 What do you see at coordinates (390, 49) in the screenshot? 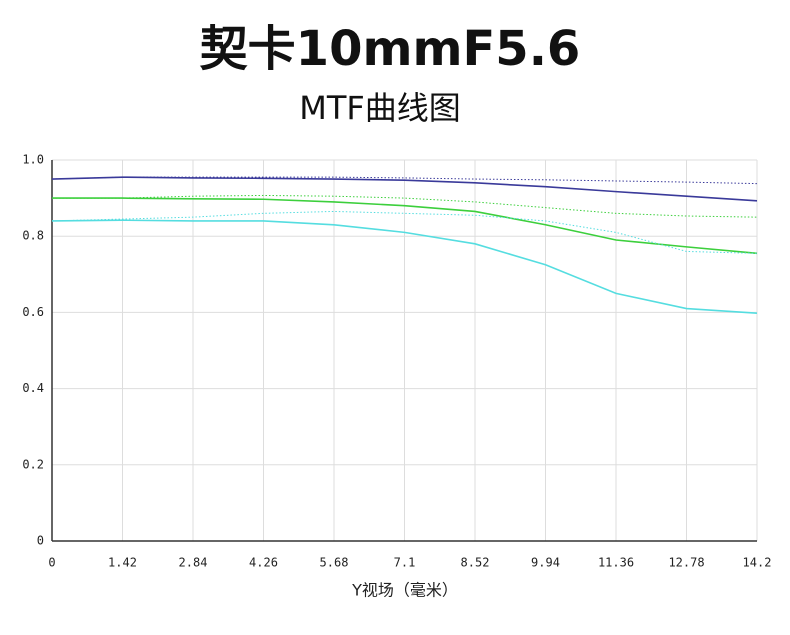
I see `chart-title: 契卡10mmF5.6` at bounding box center [390, 49].